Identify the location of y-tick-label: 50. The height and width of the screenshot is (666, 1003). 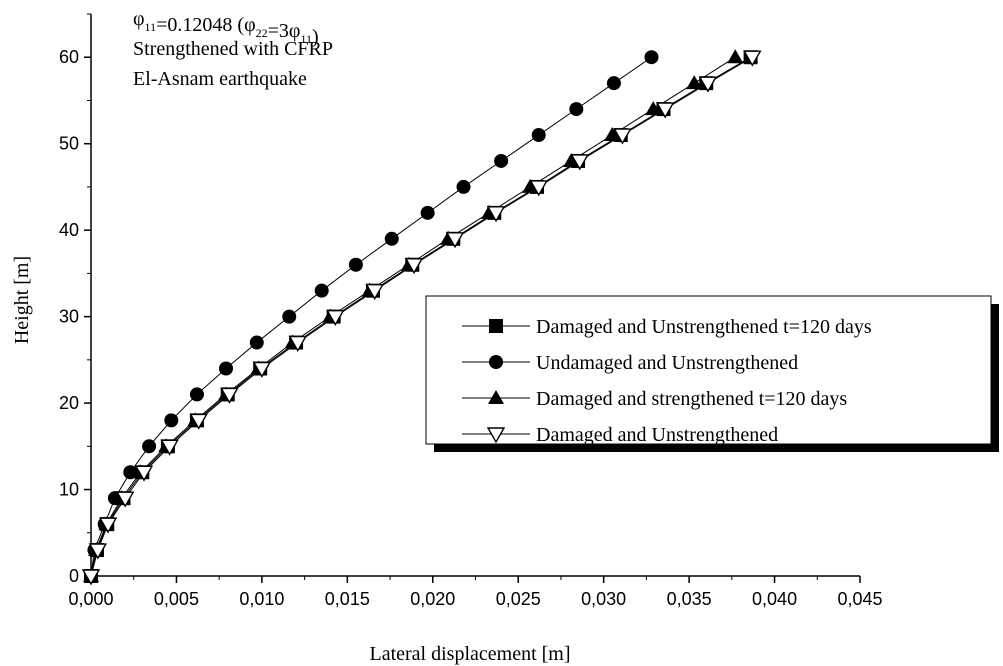
(69, 144).